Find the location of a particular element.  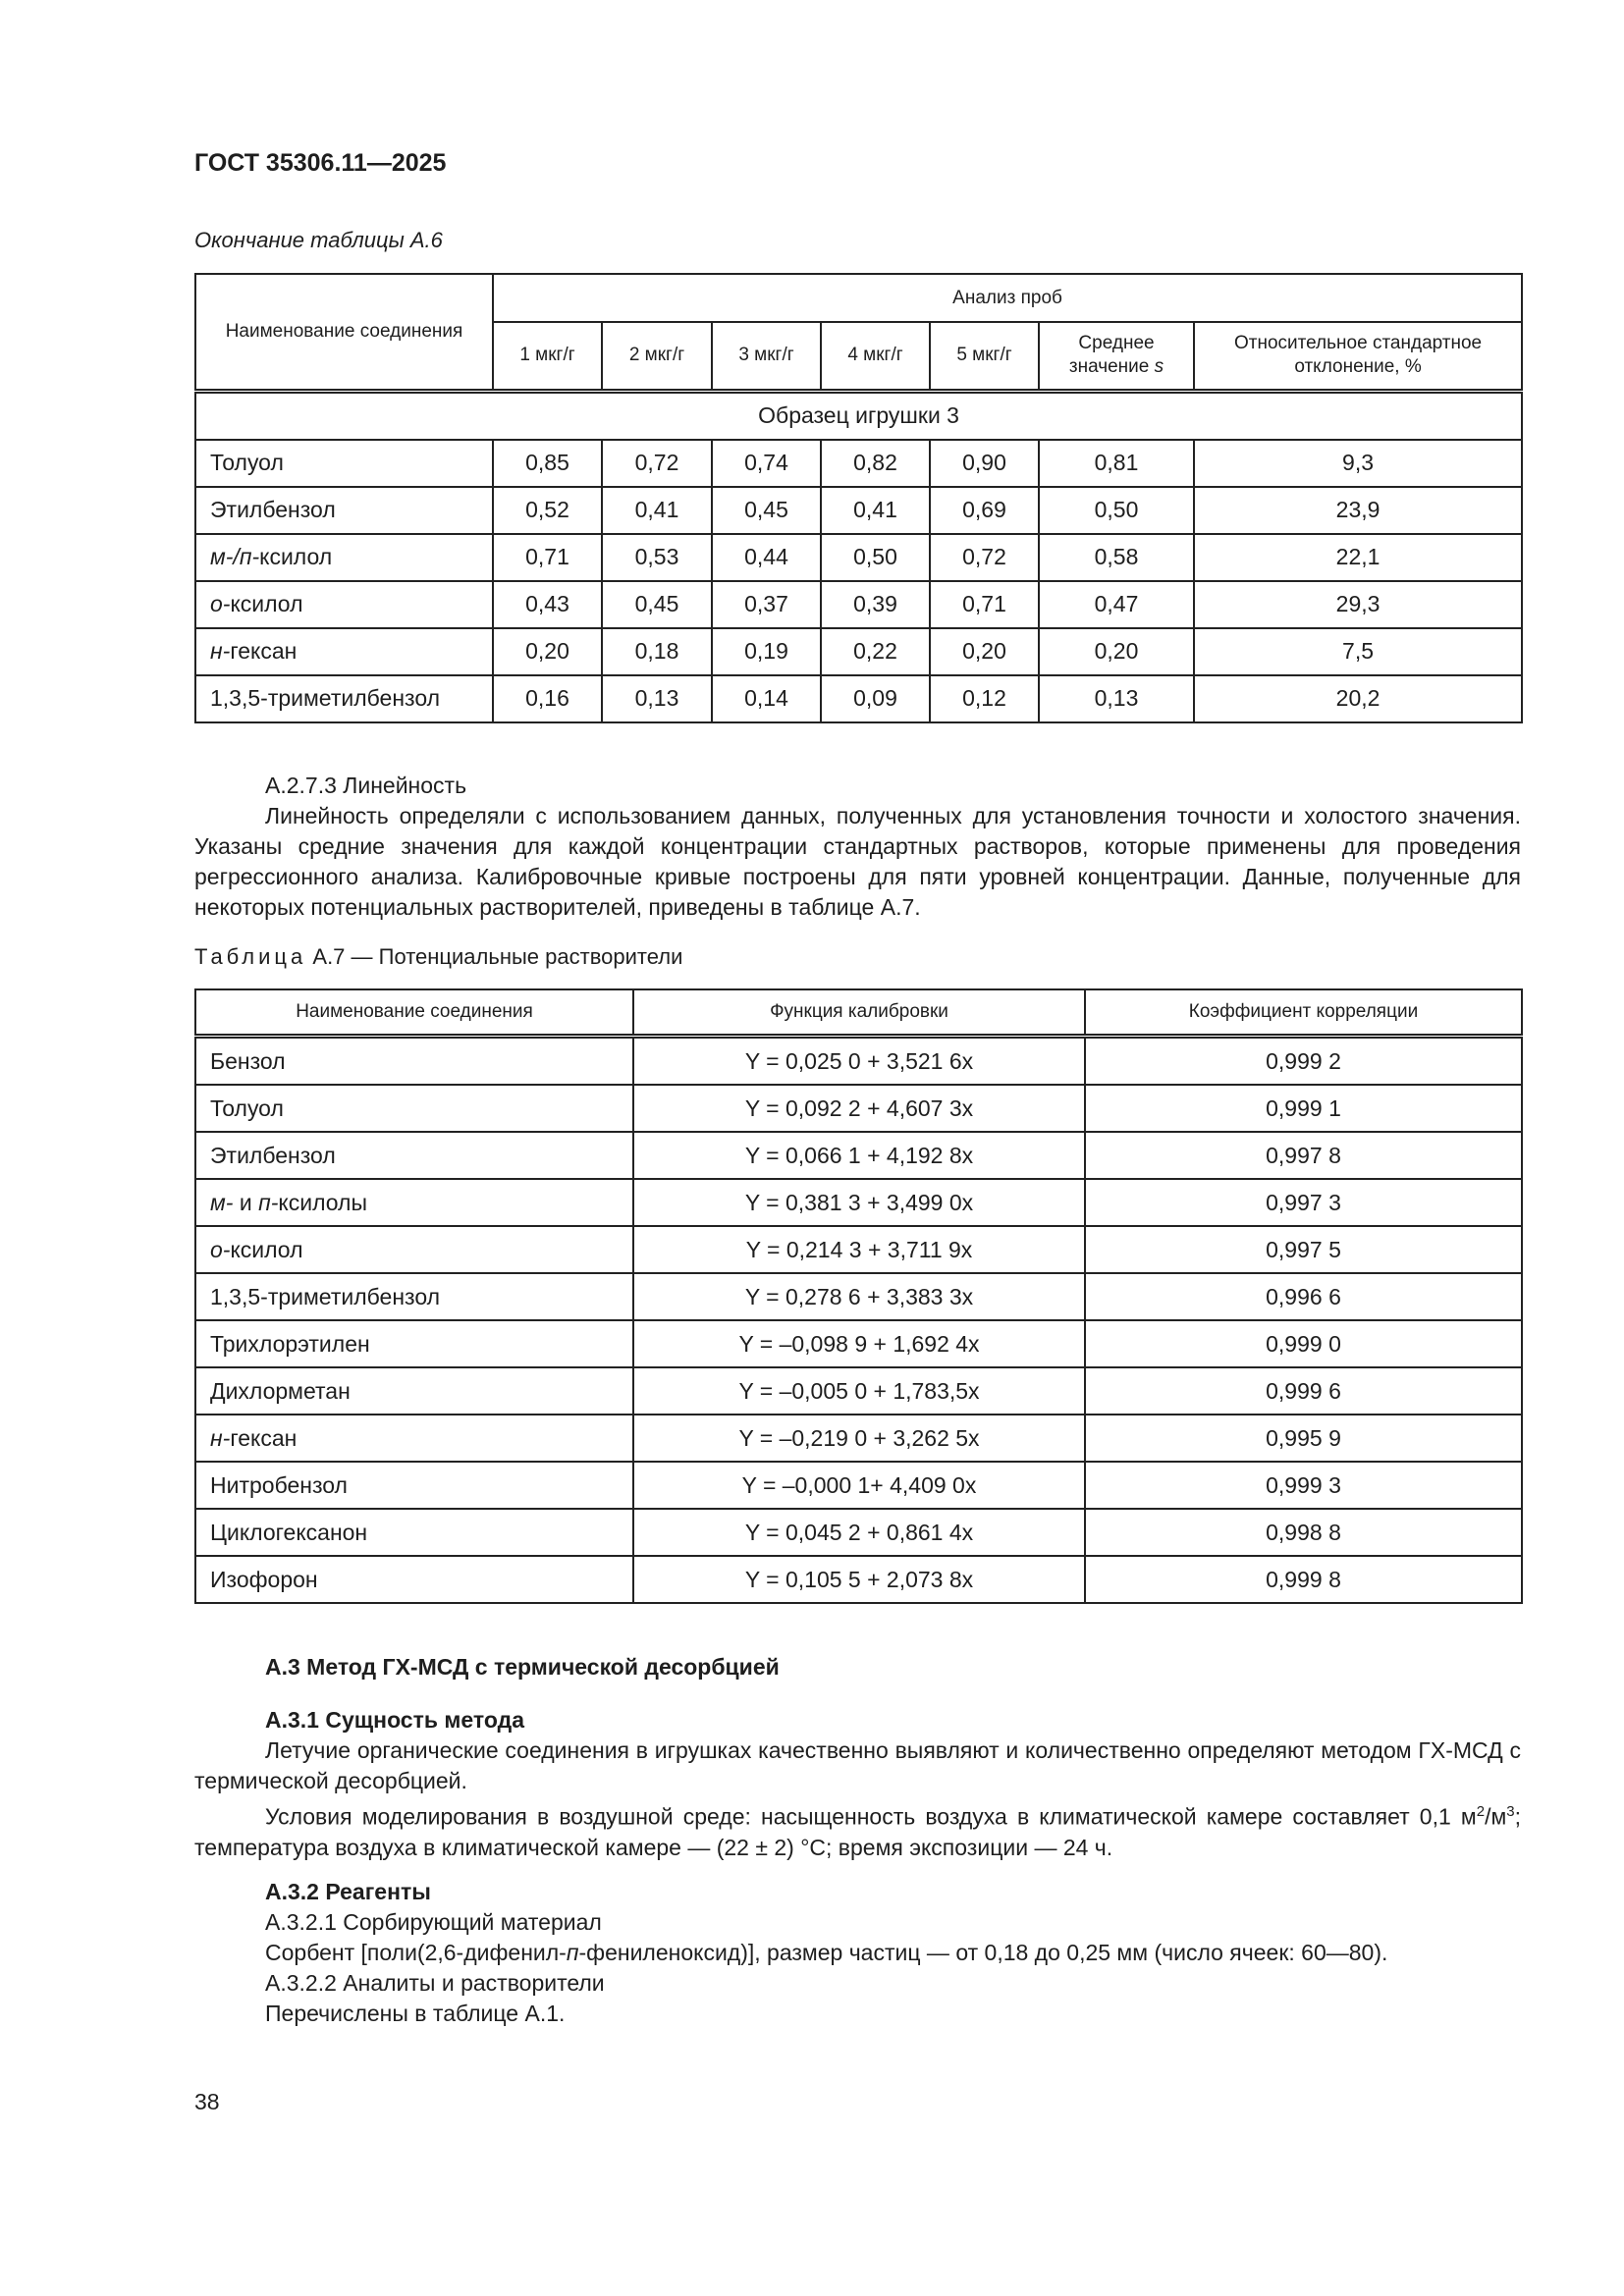

table-row: о-ксилол 0,43 0,45 0,37 0,39 0,71 0,47 29,3 is located at coordinates (859, 604).